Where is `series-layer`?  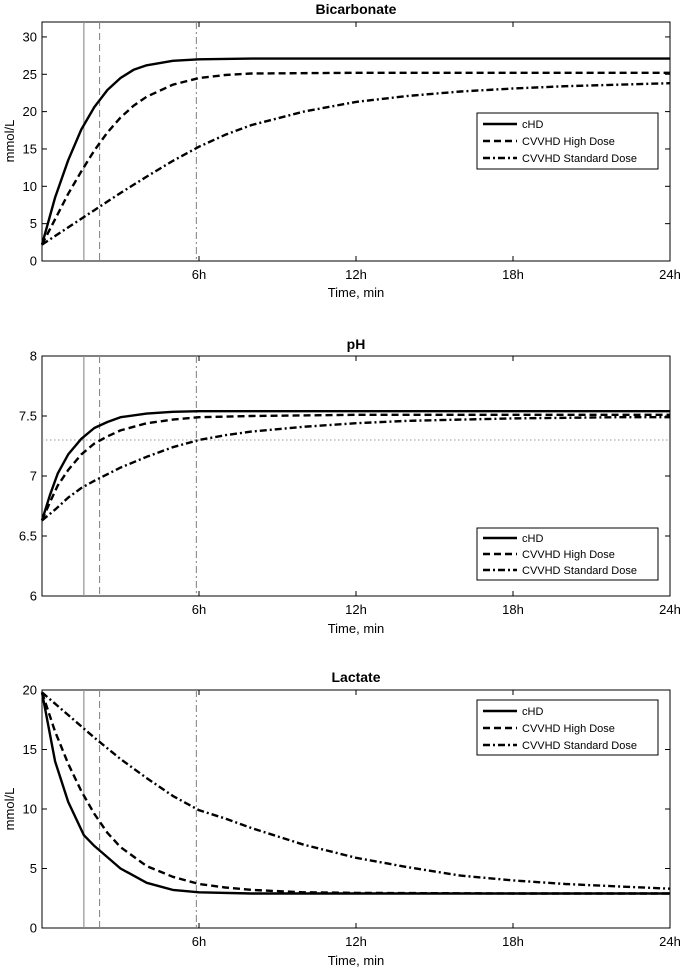
series-layer is located at coordinates (355, 466).